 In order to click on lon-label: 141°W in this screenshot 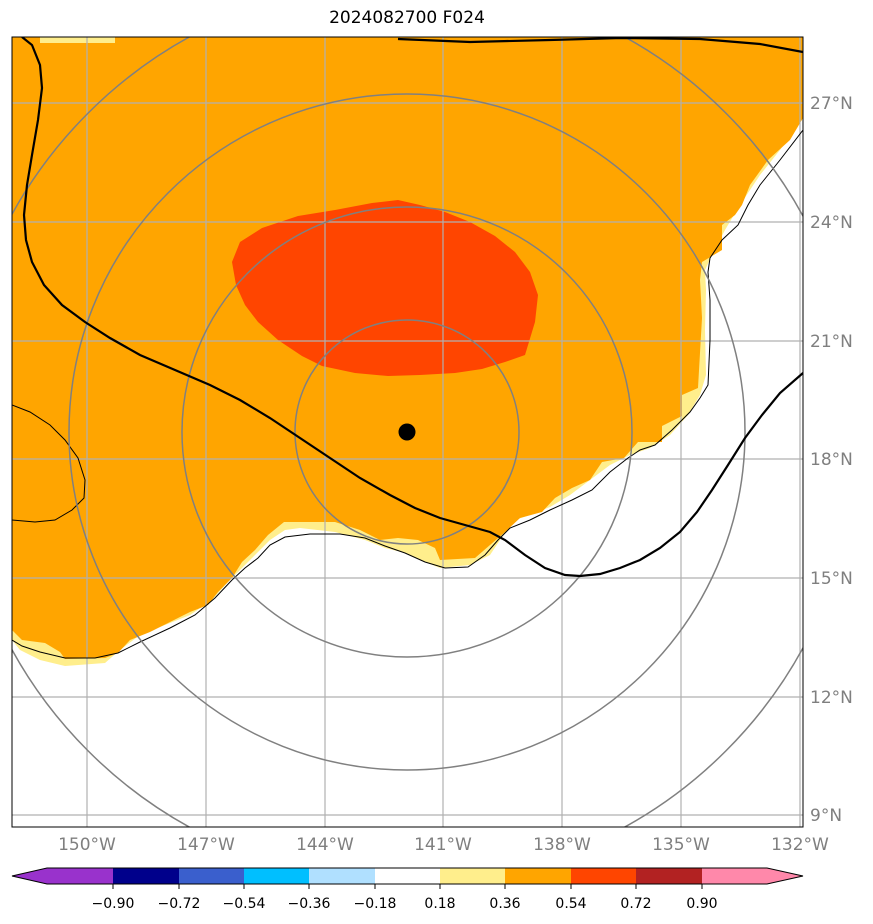, I will do `click(443, 845)`.